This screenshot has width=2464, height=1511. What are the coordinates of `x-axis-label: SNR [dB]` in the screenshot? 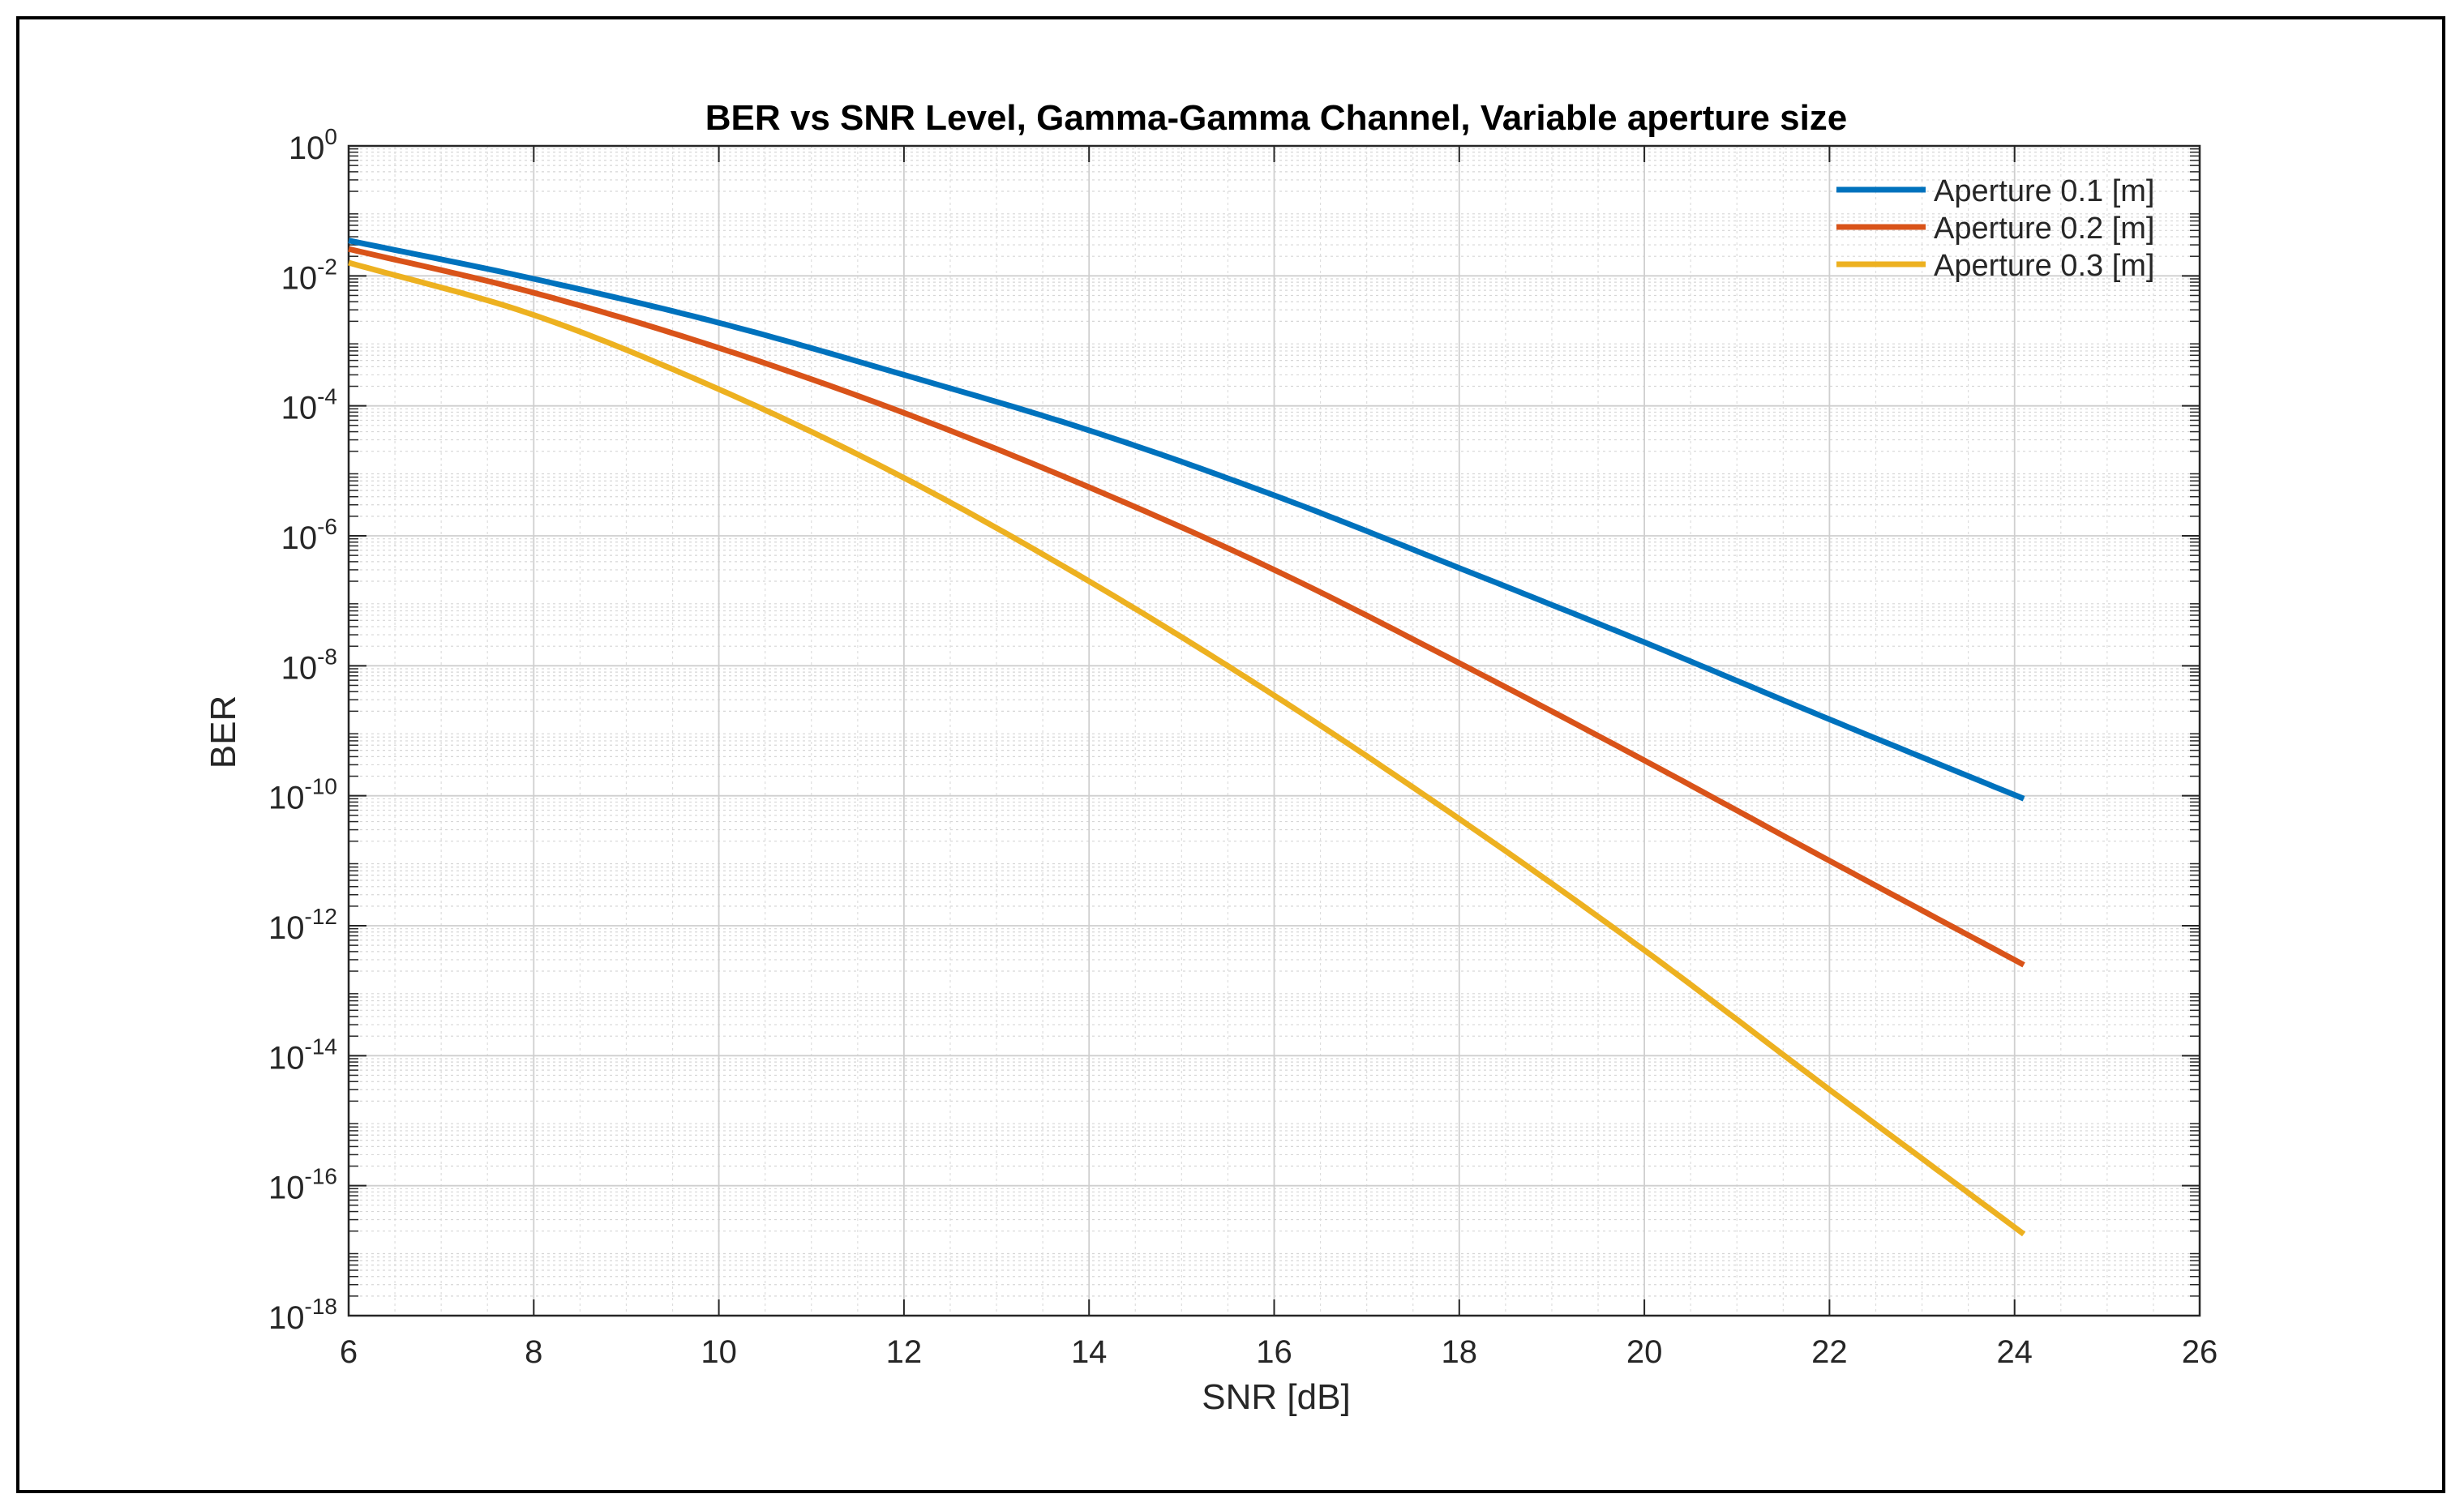 It's located at (1276, 1397).